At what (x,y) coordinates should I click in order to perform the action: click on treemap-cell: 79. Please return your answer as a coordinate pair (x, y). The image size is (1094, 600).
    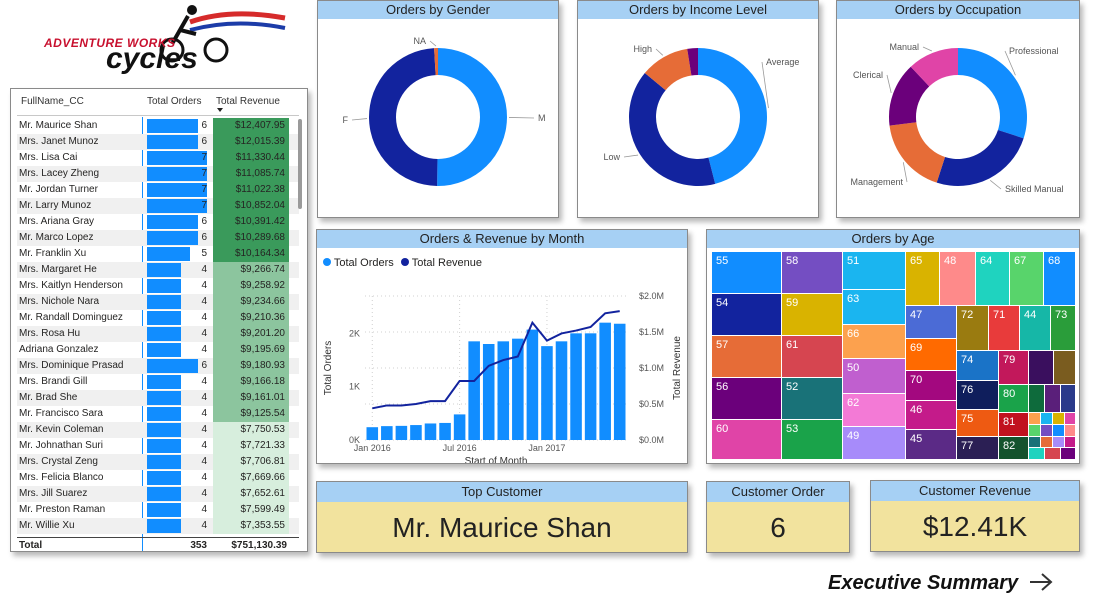
    Looking at the image, I should click on (1013, 367).